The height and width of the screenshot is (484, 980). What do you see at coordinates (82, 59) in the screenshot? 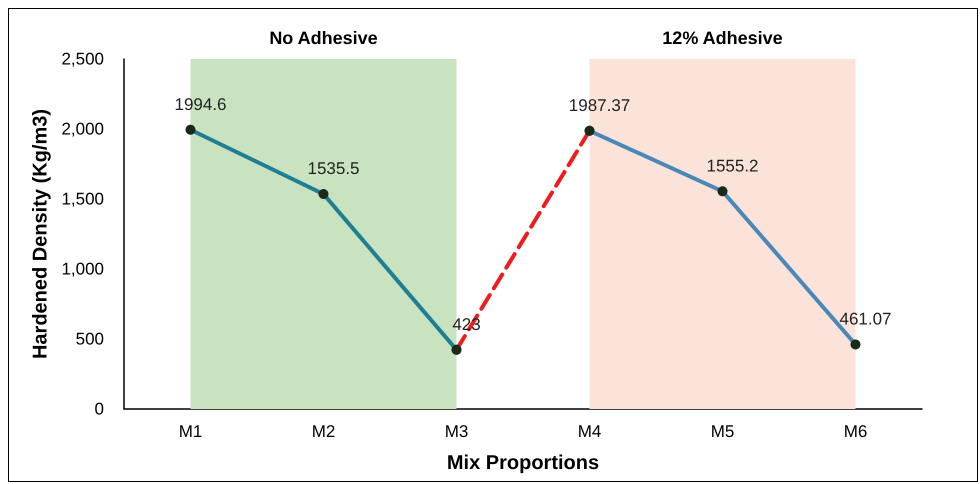
I see `y-tick-label: 2,500` at bounding box center [82, 59].